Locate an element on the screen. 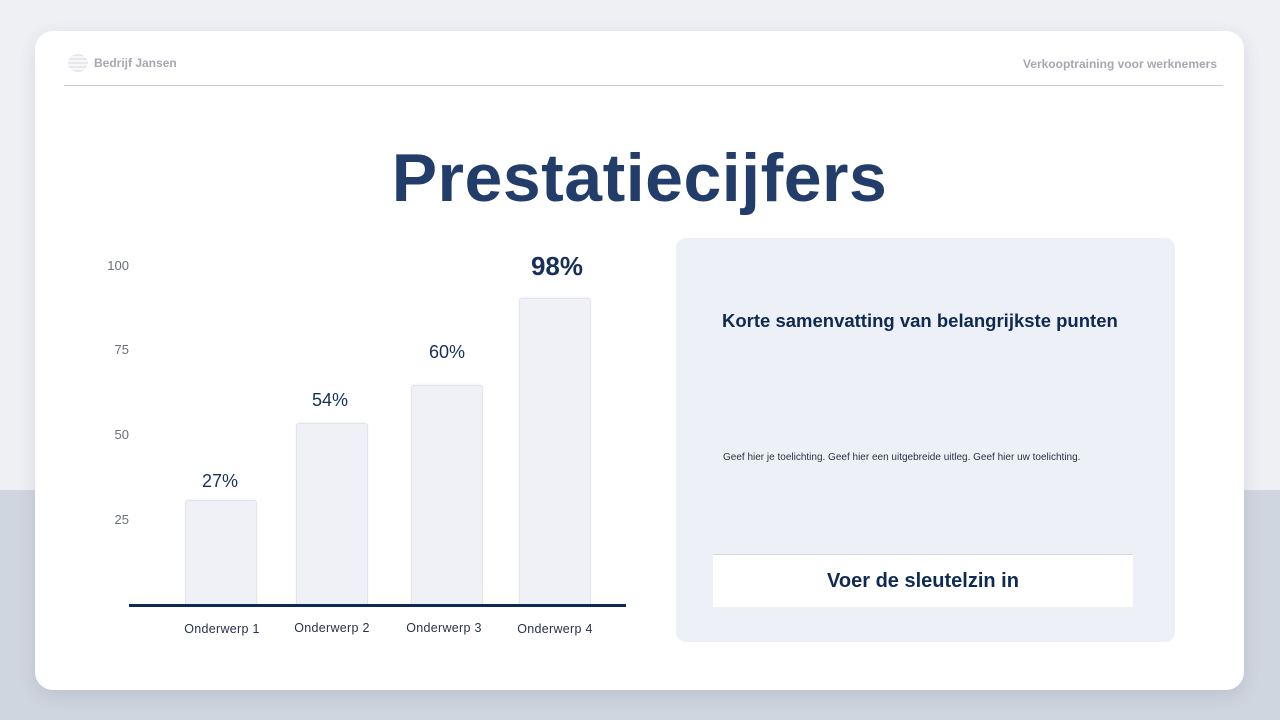  x-label: Onderwerp 1 is located at coordinates (222, 629).